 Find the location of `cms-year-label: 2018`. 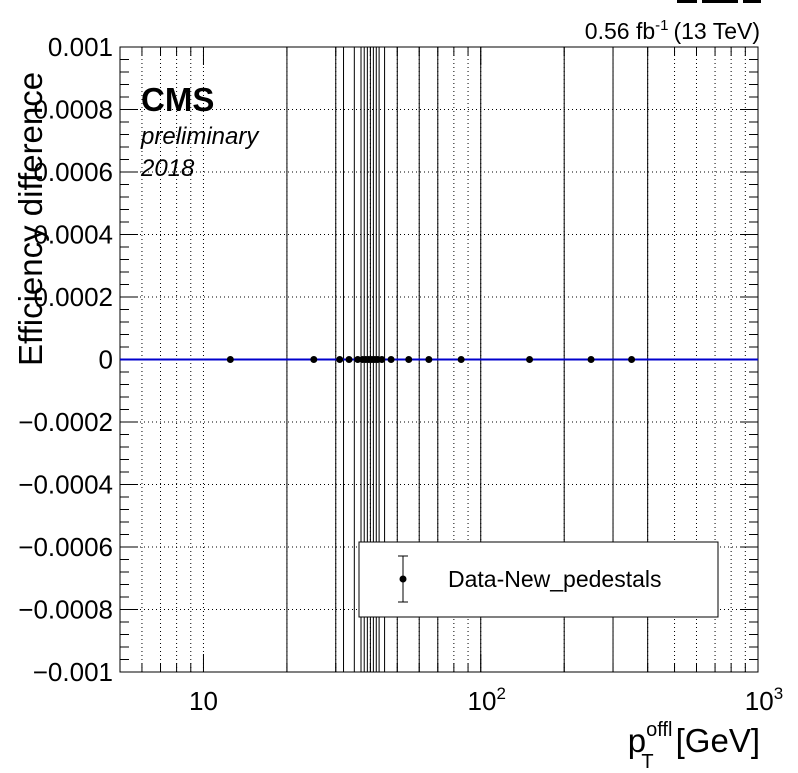

cms-year-label: 2018 is located at coordinates (167, 168).